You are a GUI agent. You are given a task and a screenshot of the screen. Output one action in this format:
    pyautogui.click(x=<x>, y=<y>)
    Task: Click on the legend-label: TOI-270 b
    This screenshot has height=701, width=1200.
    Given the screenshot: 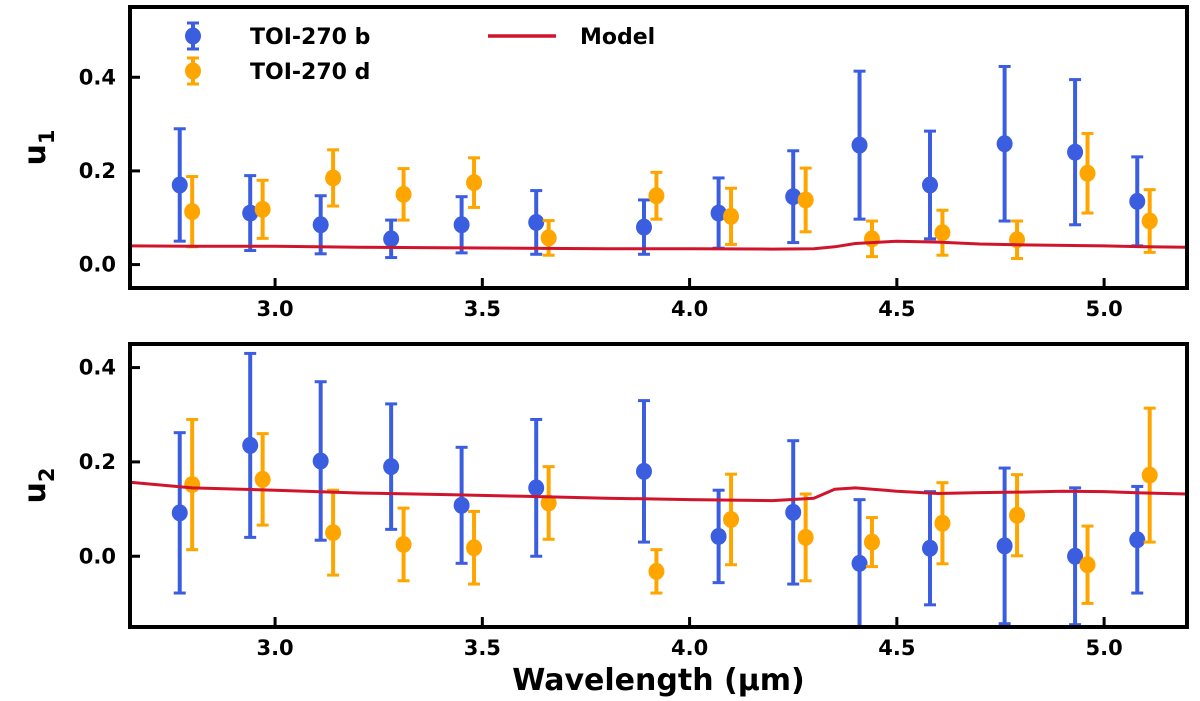 What is the action you would take?
    pyautogui.click(x=310, y=37)
    